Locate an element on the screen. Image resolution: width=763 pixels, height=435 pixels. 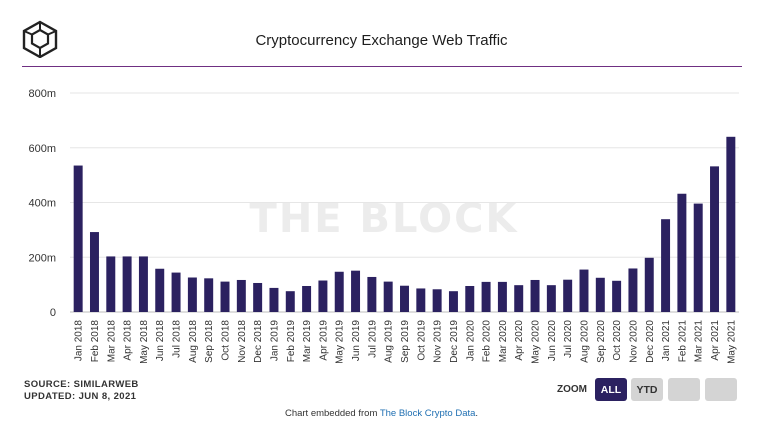
chart-title: Cryptocurrency Exchange Web Traffic is located at coordinates (381, 40).